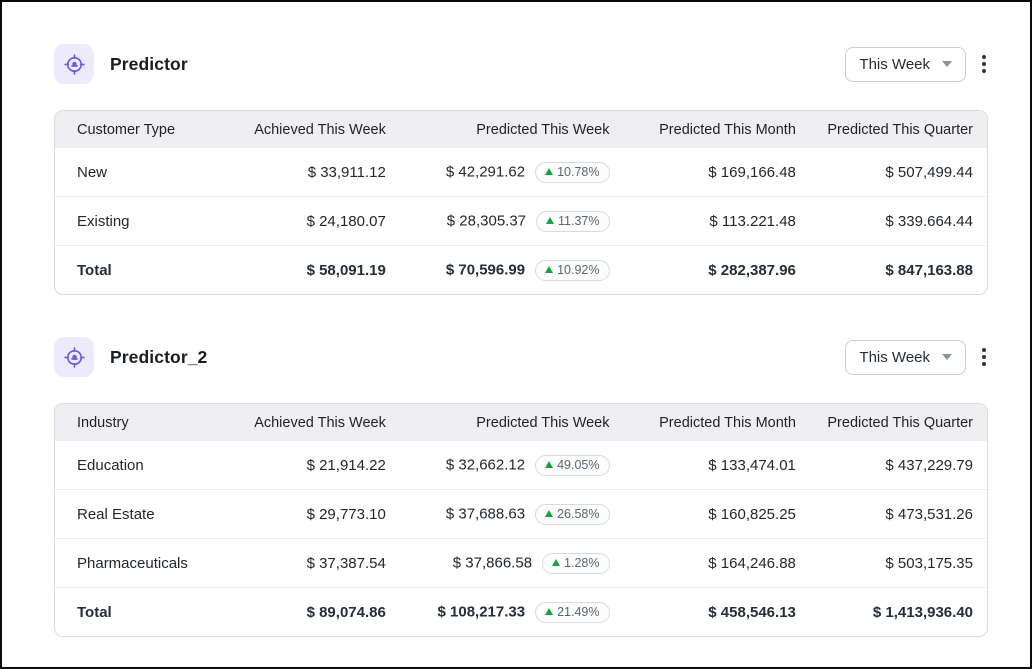 The width and height of the screenshot is (1032, 669). I want to click on predicted-week-value: $ 108,217.33, so click(481, 611).